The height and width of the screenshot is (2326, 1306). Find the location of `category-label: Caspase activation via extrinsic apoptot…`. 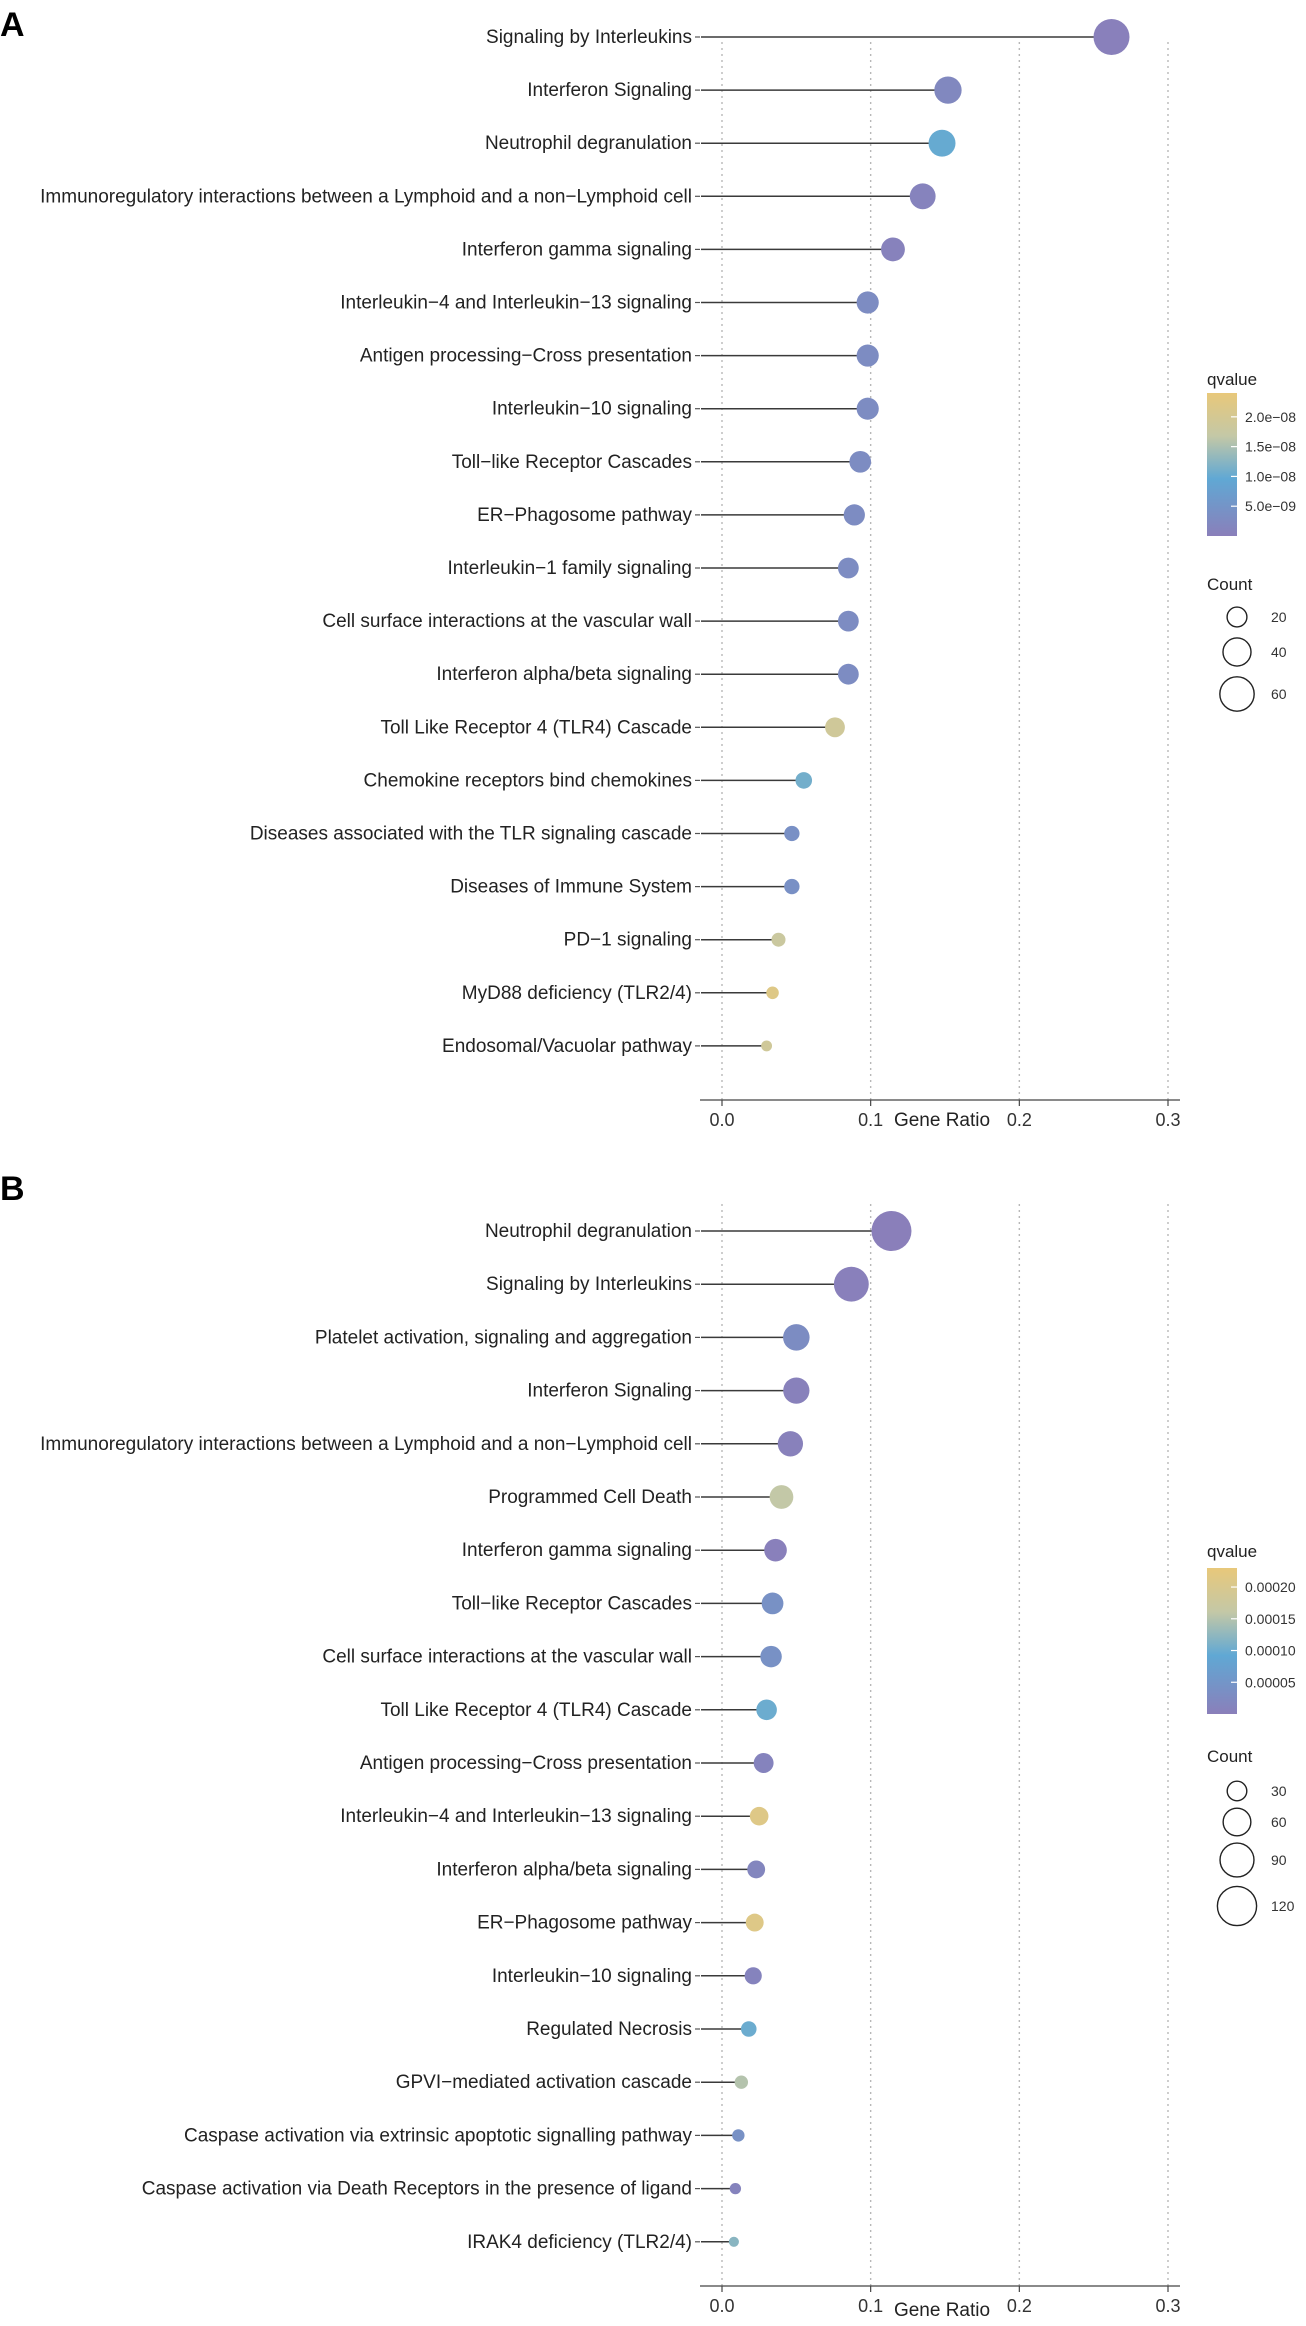

category-label: Caspase activation via extrinsic apoptot… is located at coordinates (438, 2135).